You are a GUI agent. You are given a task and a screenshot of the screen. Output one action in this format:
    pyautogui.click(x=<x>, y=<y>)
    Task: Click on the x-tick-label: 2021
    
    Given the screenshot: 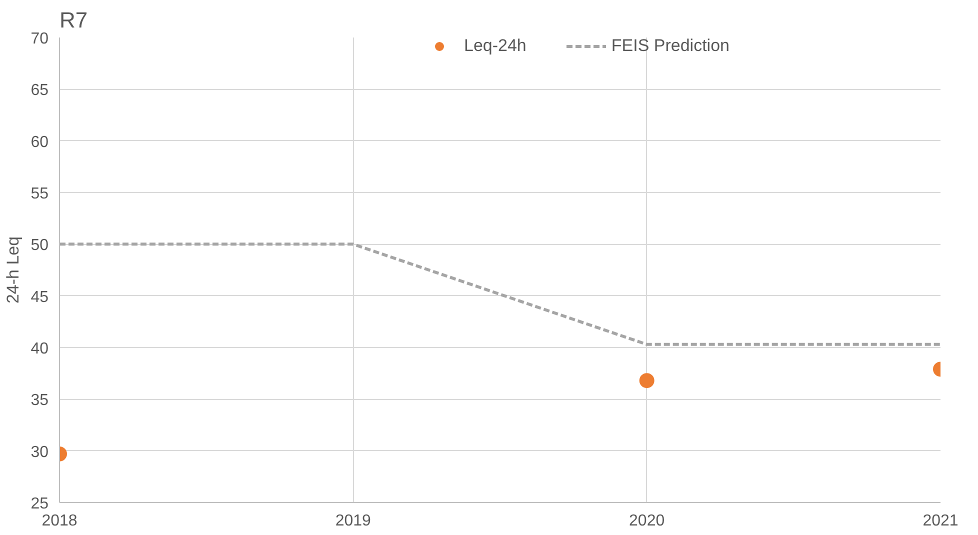 What is the action you would take?
    pyautogui.click(x=940, y=521)
    